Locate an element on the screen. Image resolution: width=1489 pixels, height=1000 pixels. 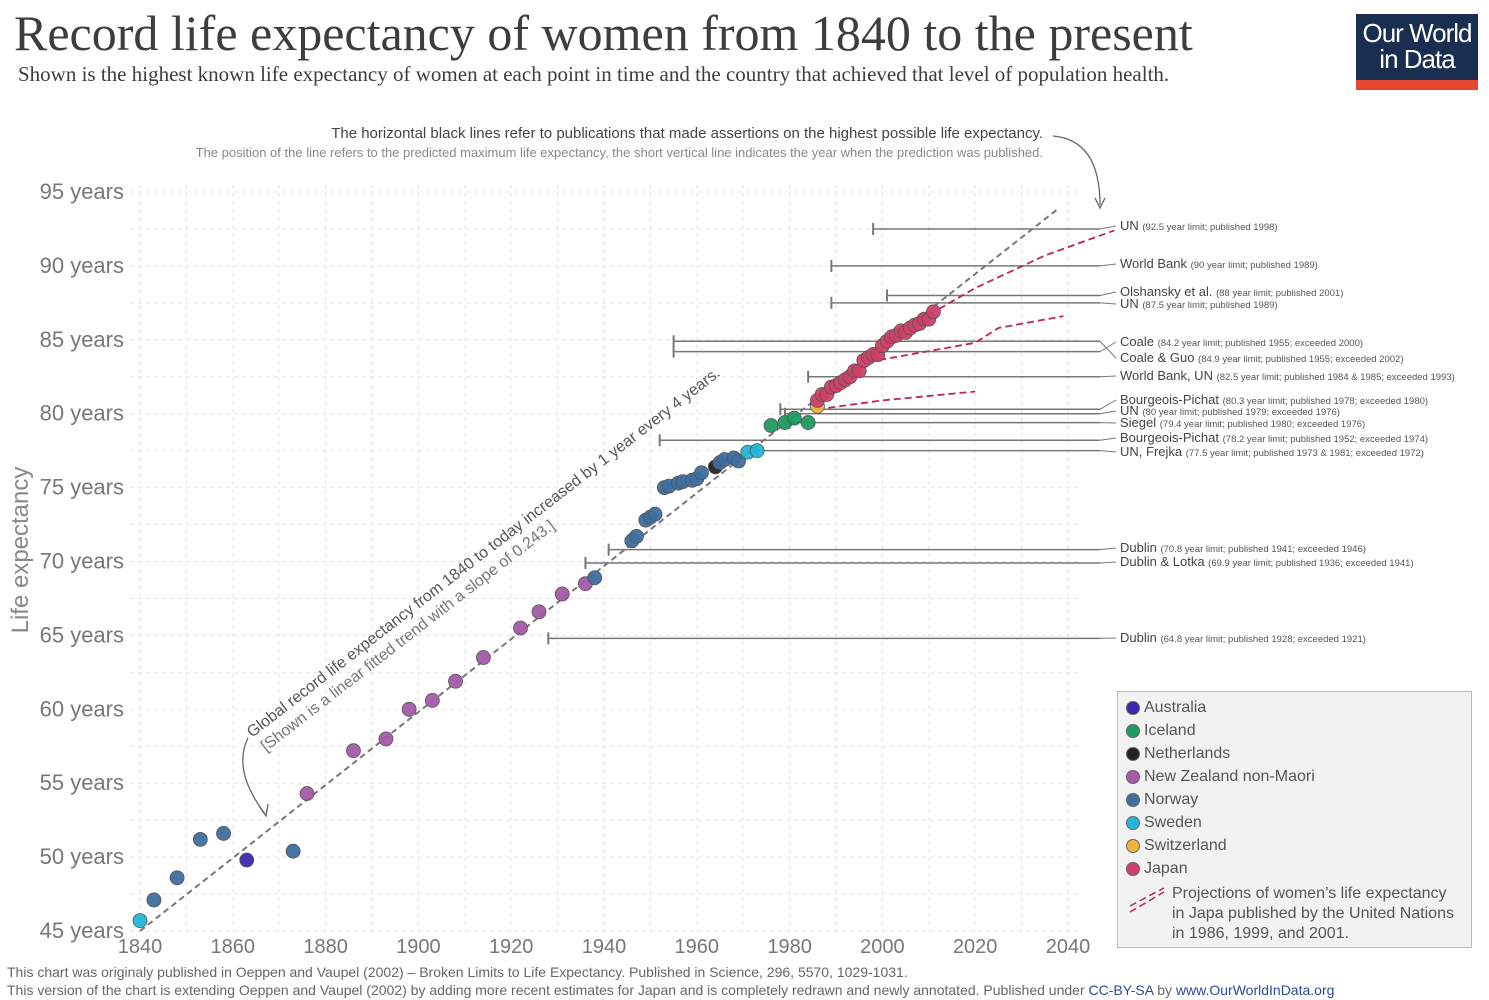
legend-item: Switzerland is located at coordinates (1294, 845).